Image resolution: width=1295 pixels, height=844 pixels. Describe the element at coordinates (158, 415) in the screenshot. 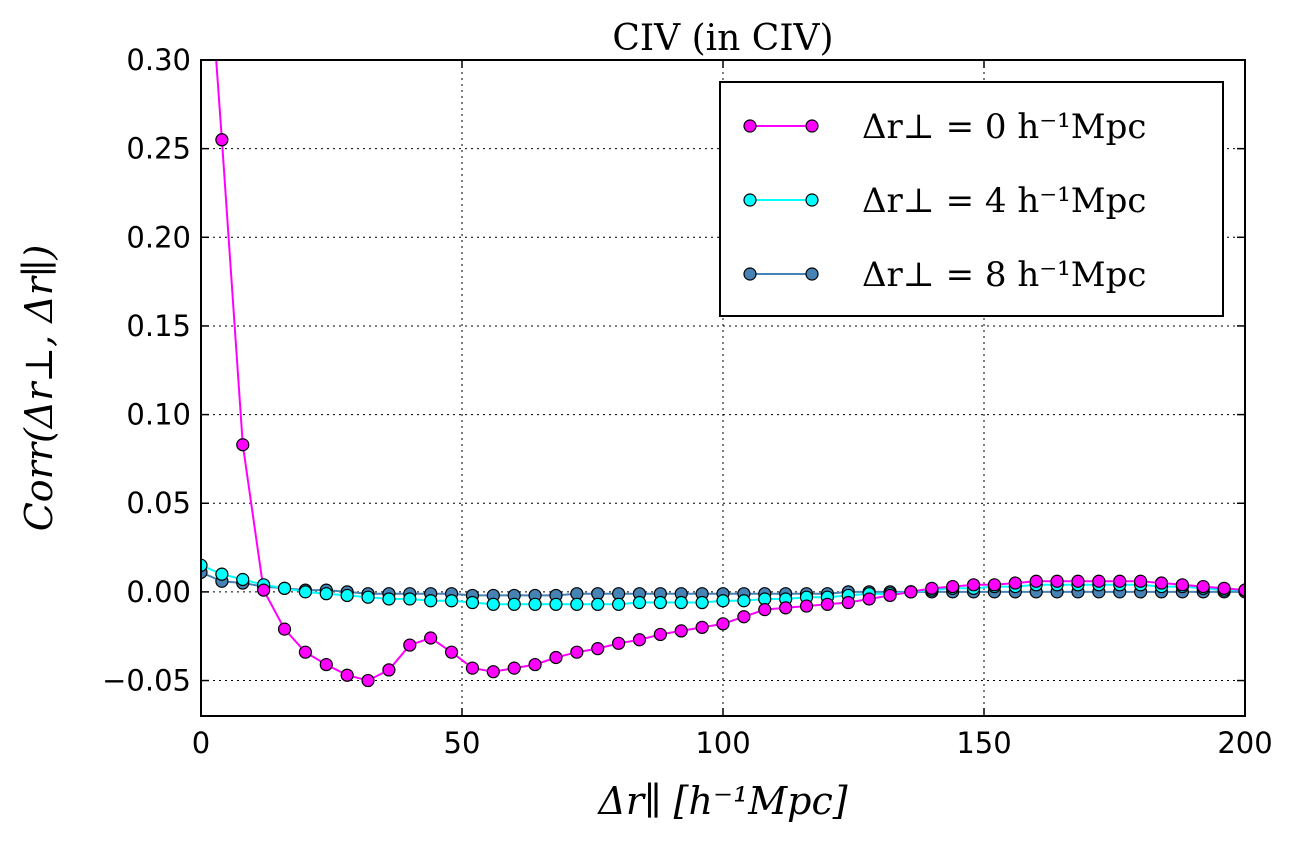

I see `y-tick-label-3: 0.10` at that location.